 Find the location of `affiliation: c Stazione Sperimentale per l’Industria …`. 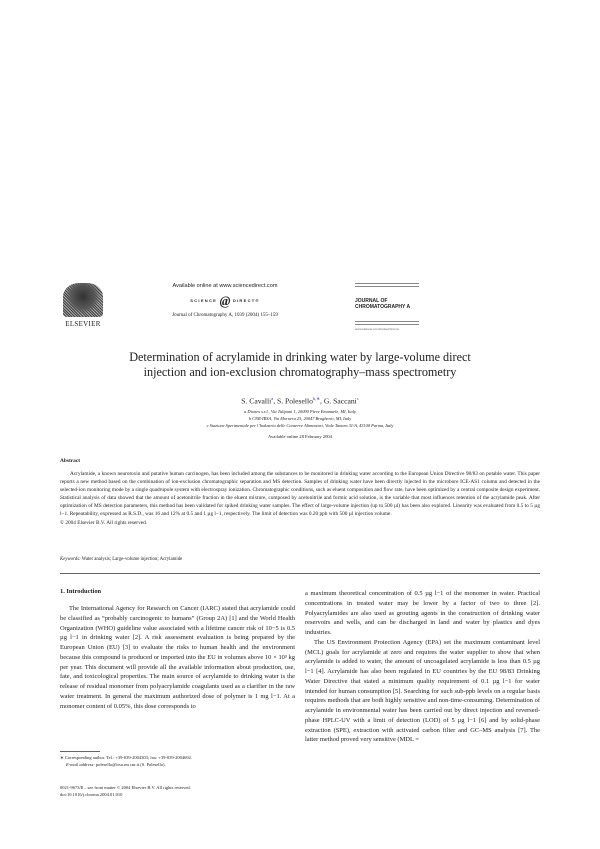

affiliation: c Stazione Sperimentale per l’Industria … is located at coordinates (300, 425).